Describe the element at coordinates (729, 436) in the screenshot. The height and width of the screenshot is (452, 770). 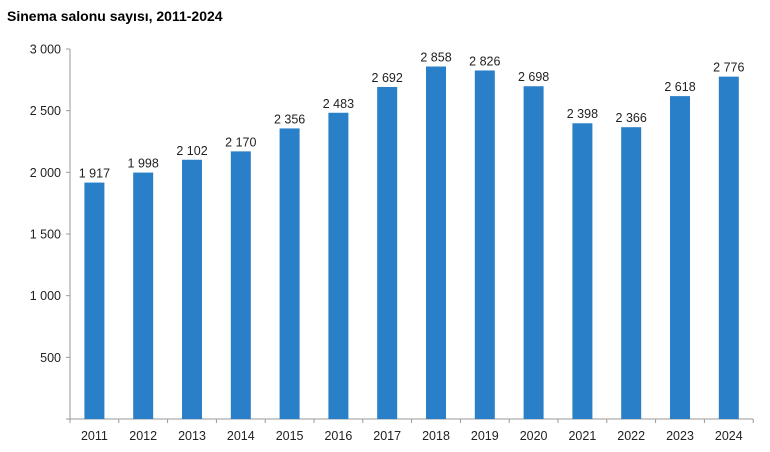
I see `x-tick-label: 2024` at that location.